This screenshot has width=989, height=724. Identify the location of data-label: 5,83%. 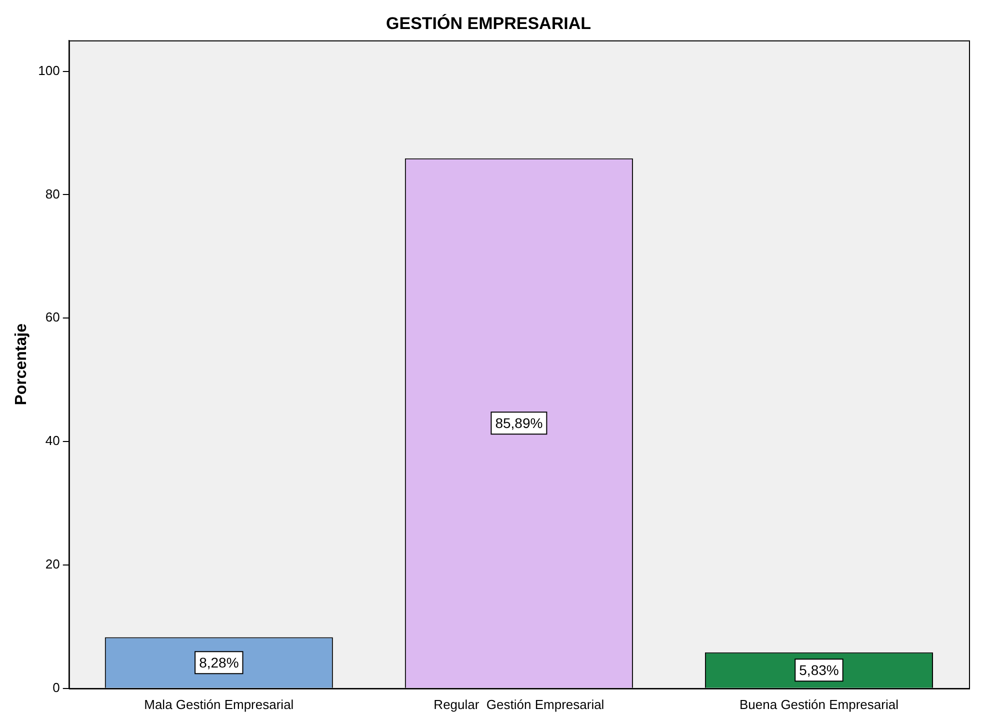
(819, 670).